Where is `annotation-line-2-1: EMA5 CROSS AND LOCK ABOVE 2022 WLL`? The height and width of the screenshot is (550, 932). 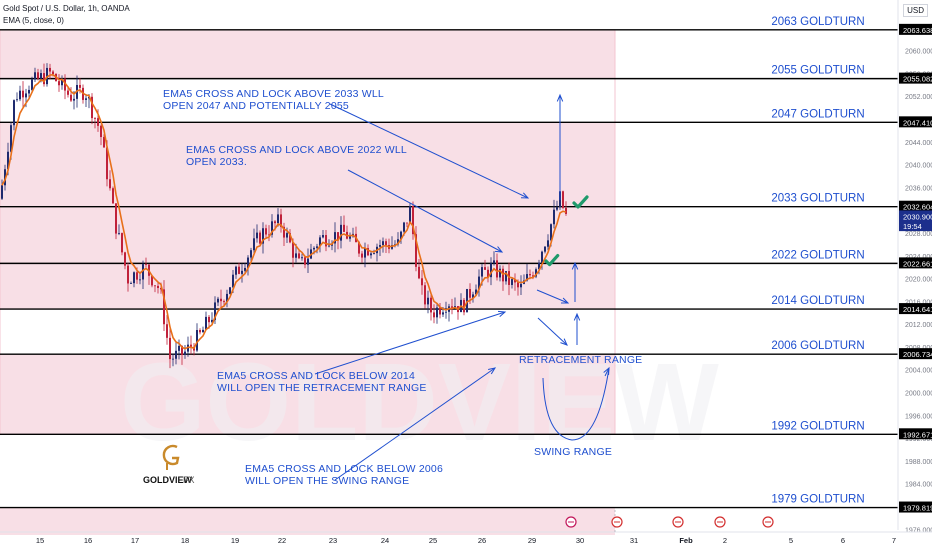
annotation-line-2-1: EMA5 CROSS AND LOCK ABOVE 2022 WLL is located at coordinates (296, 150).